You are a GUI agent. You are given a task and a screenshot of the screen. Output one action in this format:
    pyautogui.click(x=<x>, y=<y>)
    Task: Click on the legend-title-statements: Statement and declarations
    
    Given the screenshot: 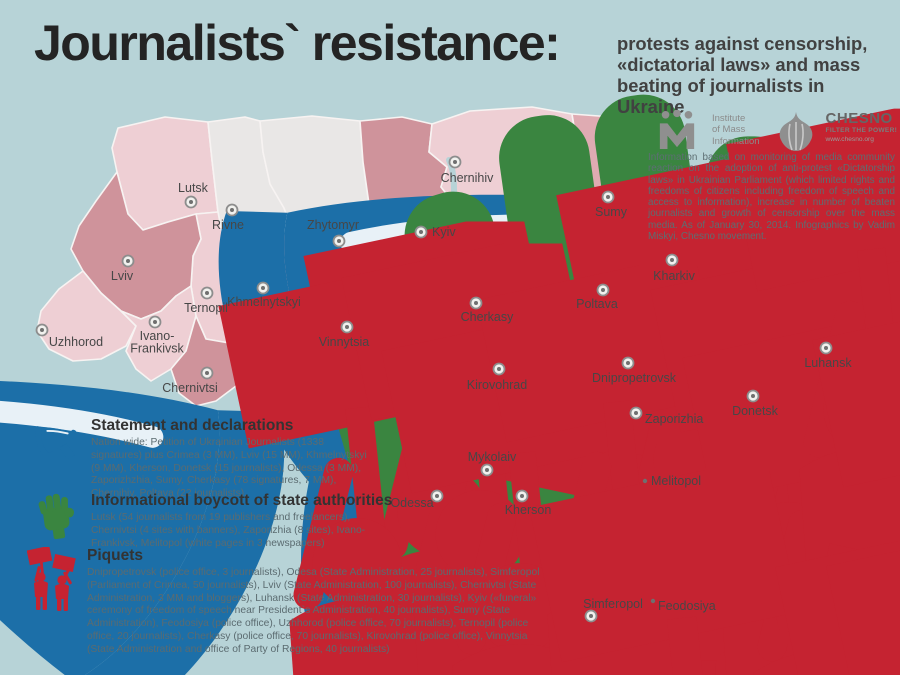 What is the action you would take?
    pyautogui.click(x=192, y=425)
    